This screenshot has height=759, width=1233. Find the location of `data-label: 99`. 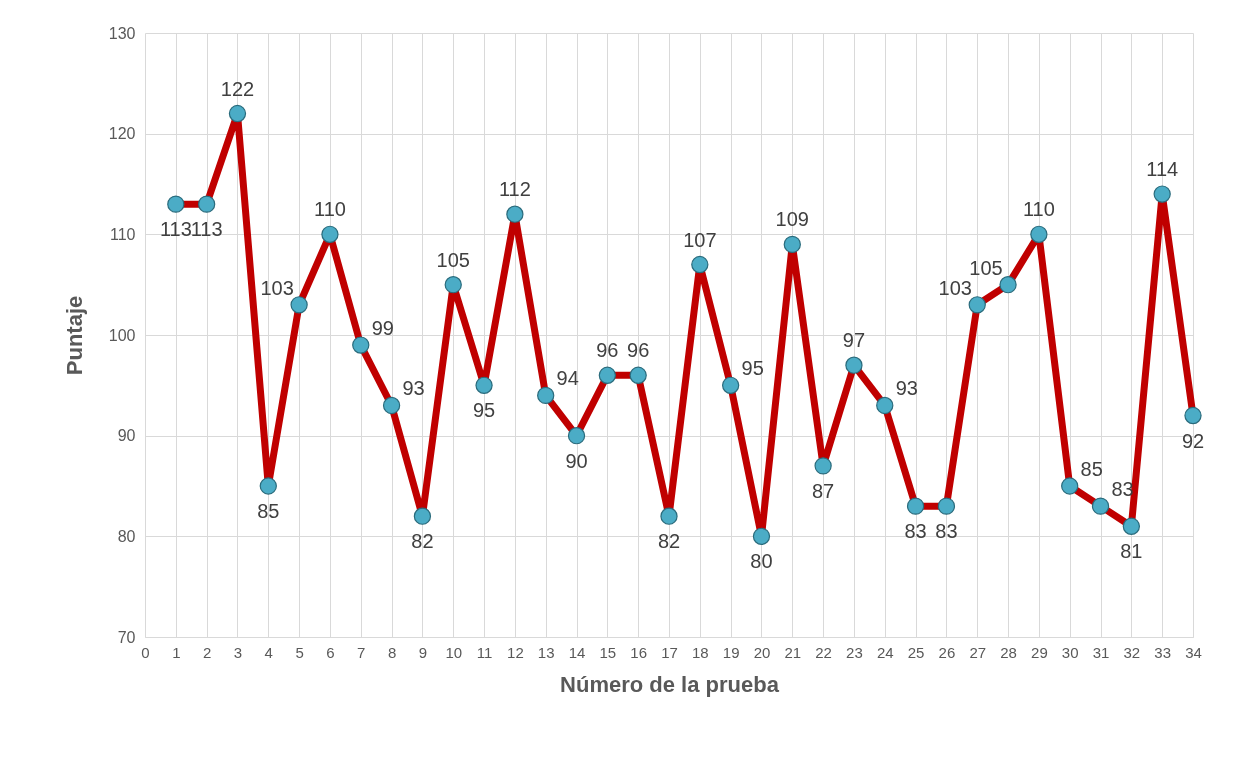

data-label: 99 is located at coordinates (382, 328).